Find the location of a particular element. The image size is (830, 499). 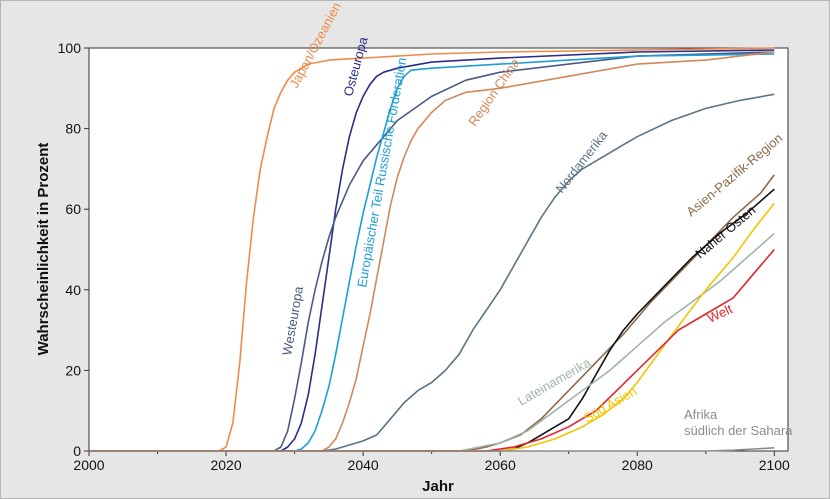

y-tick-label: 0 is located at coordinates (77, 451).